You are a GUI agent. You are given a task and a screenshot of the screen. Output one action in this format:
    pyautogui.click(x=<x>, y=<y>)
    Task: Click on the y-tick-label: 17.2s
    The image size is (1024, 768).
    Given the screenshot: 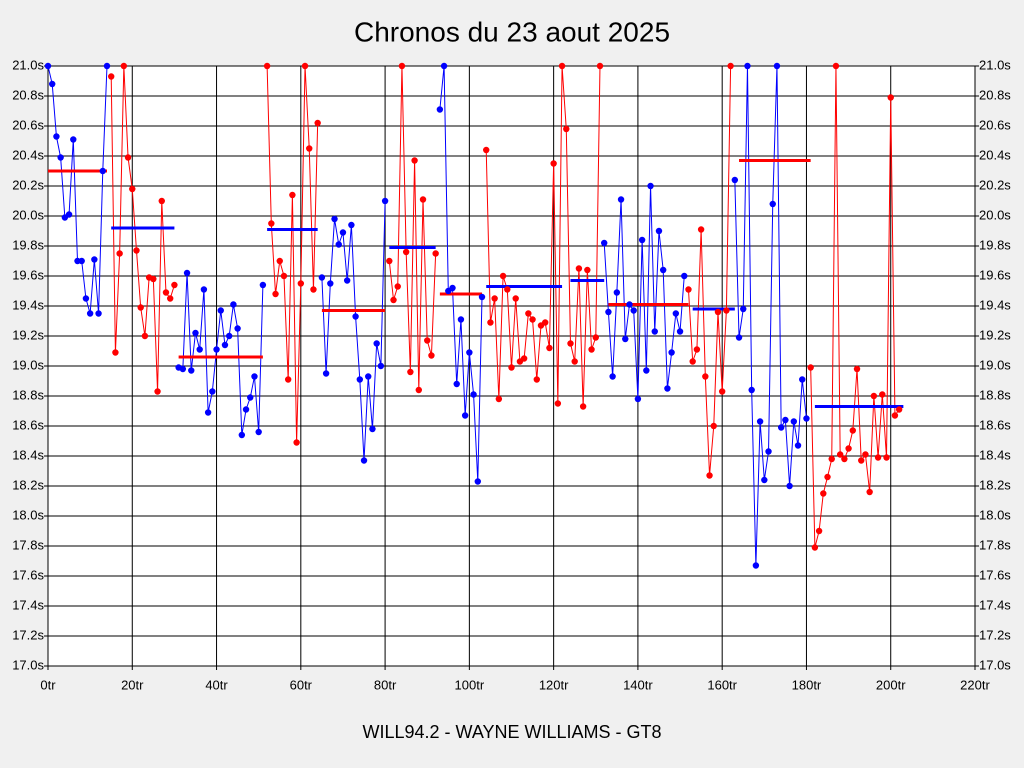 What is the action you would take?
    pyautogui.click(x=28, y=634)
    